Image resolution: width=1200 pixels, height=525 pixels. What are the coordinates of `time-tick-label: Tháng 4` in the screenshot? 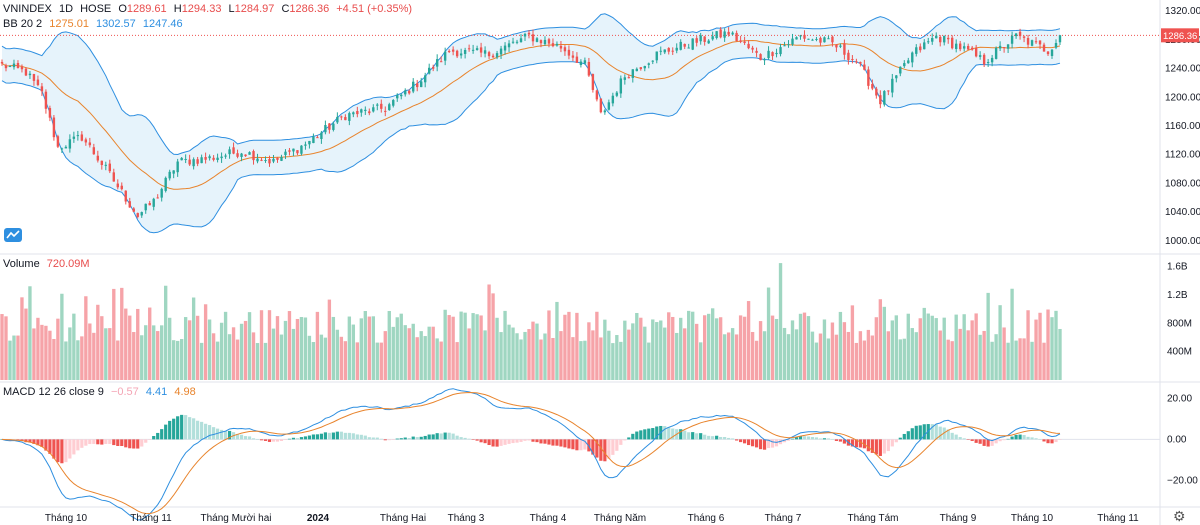 It's located at (548, 518).